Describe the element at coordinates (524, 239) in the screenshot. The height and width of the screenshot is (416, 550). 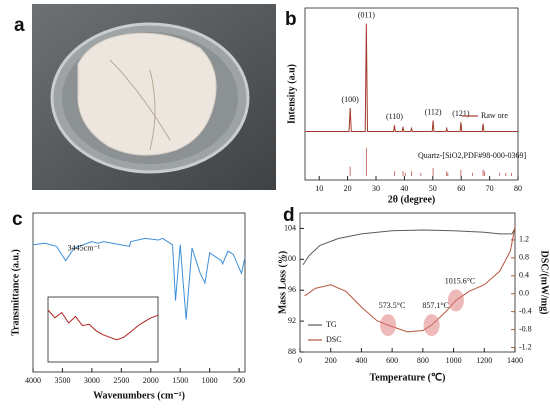
I see `y2-tick-label: 1.2` at that location.